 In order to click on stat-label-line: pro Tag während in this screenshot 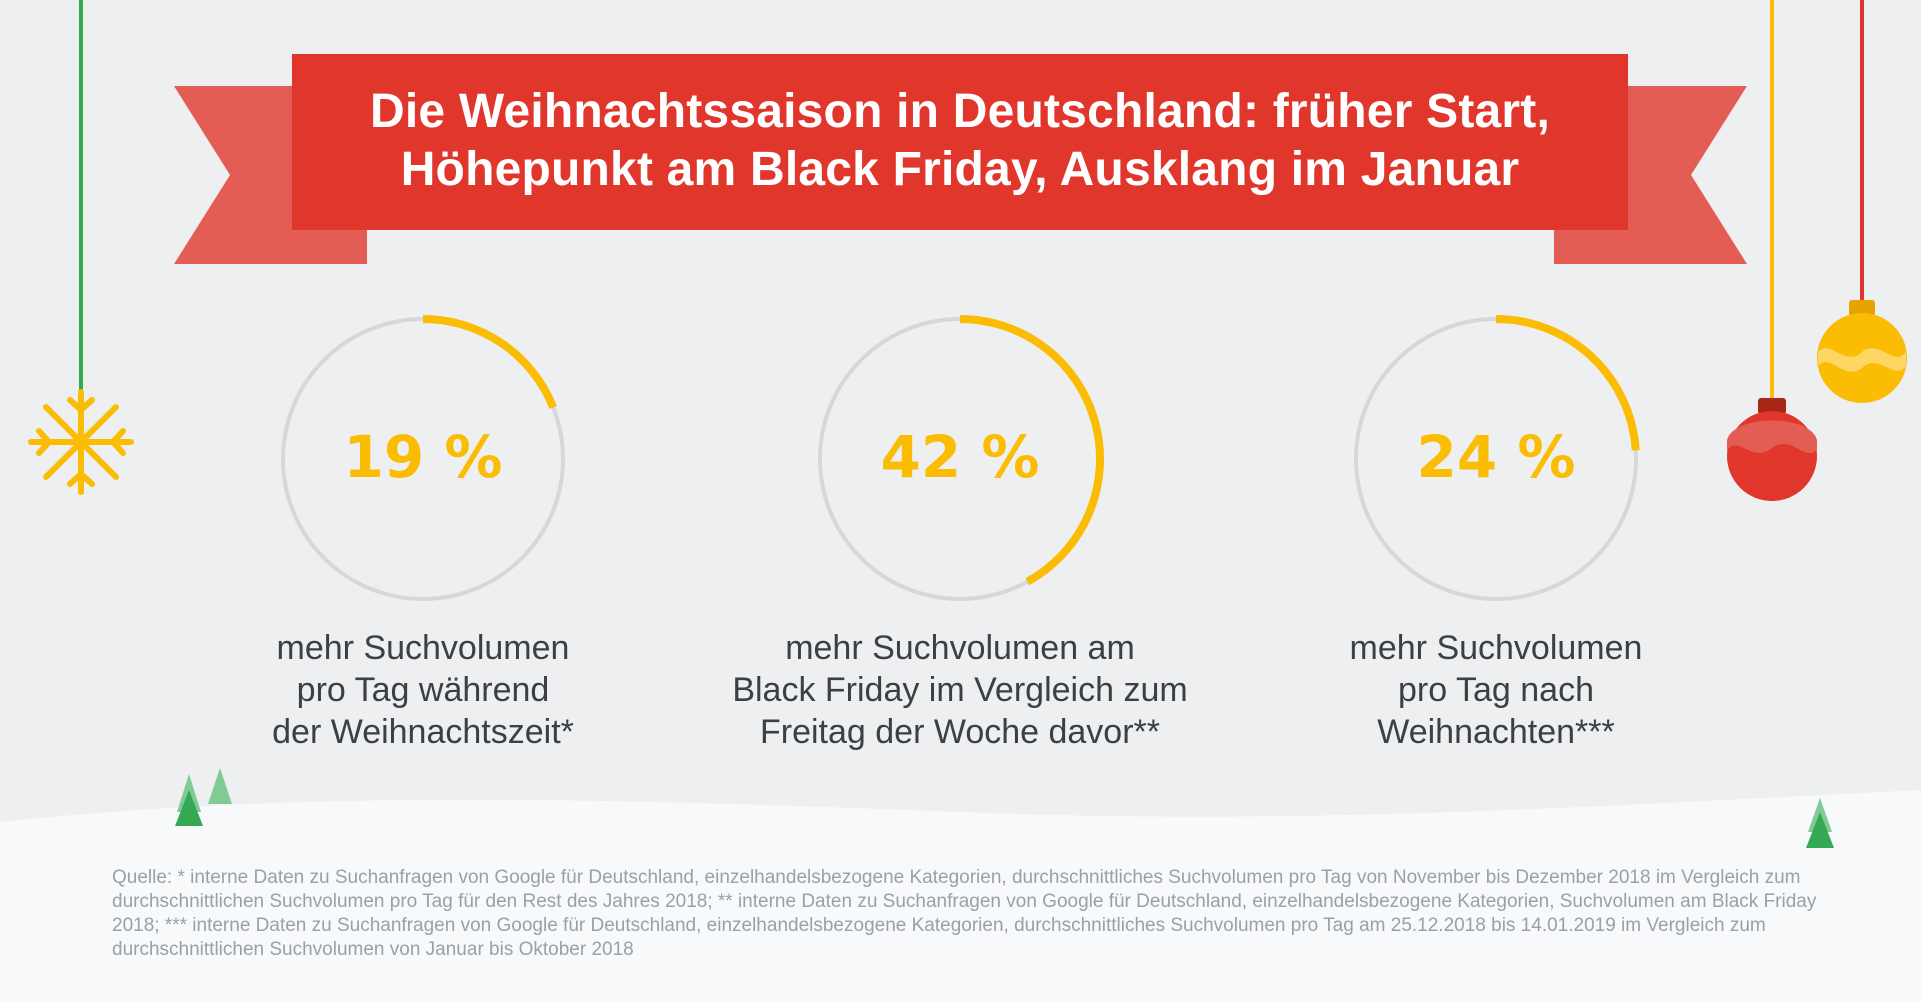, I will do `click(423, 690)`.